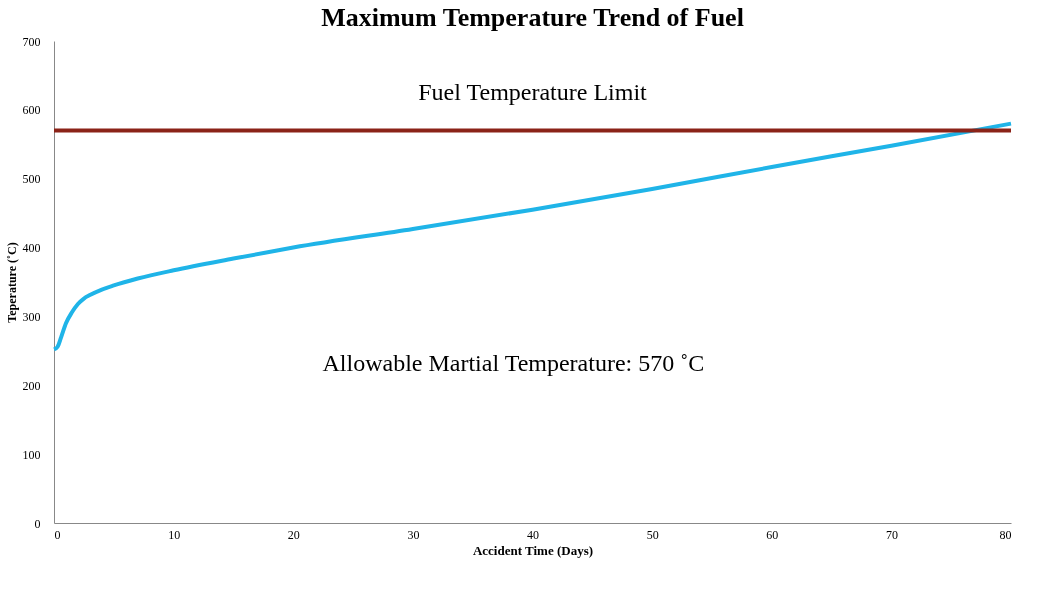 This screenshot has height=607, width=1050. What do you see at coordinates (174, 534) in the screenshot?
I see `x-tick-label: 10` at bounding box center [174, 534].